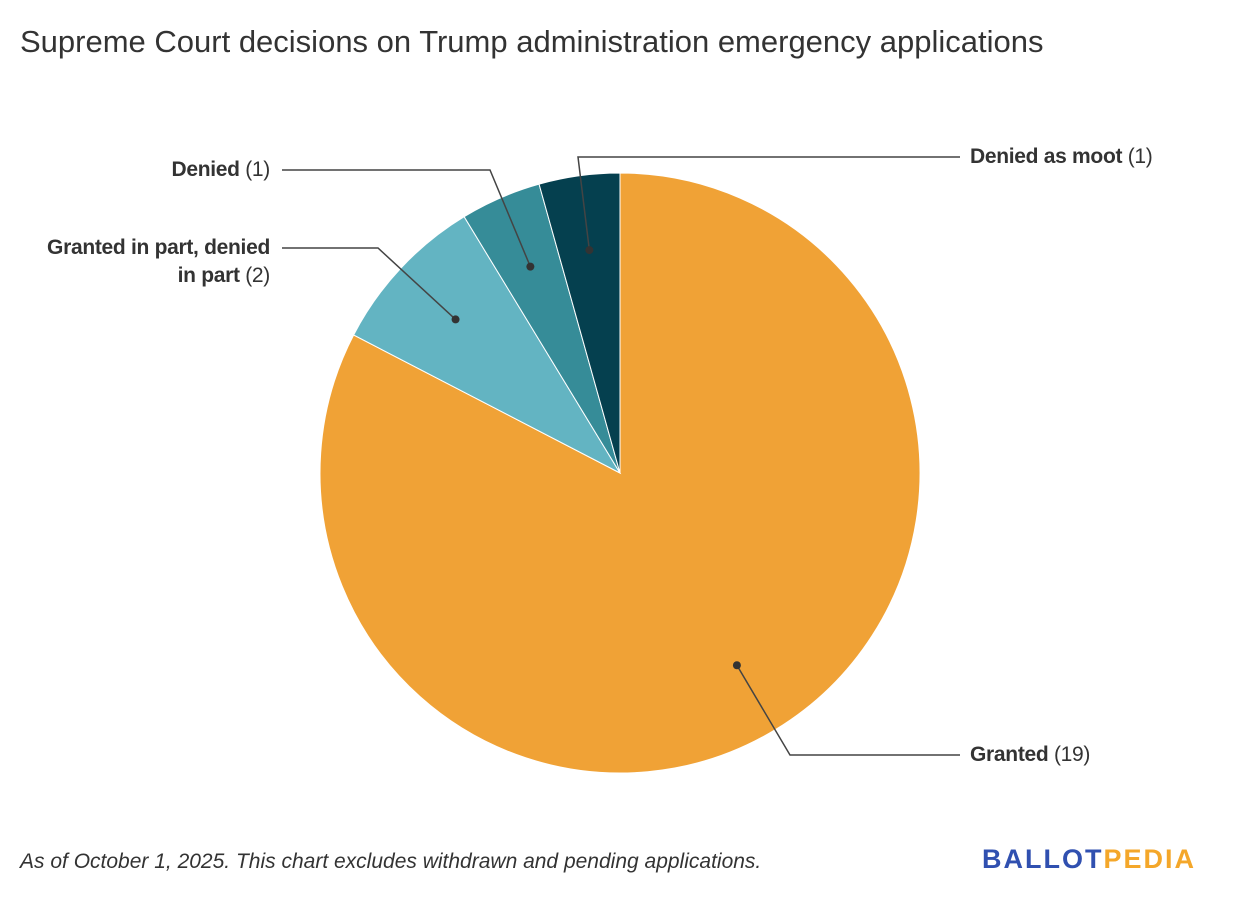 The width and height of the screenshot is (1240, 900). What do you see at coordinates (589, 250) in the screenshot?
I see `leader-dot-denied-as-moot` at bounding box center [589, 250].